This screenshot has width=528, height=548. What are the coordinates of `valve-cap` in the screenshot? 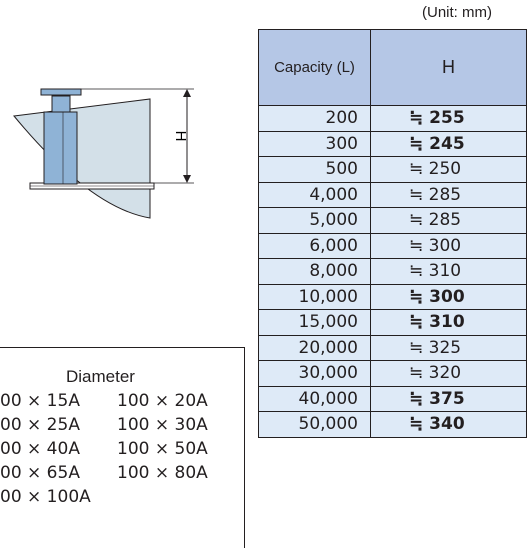 It's located at (61, 92).